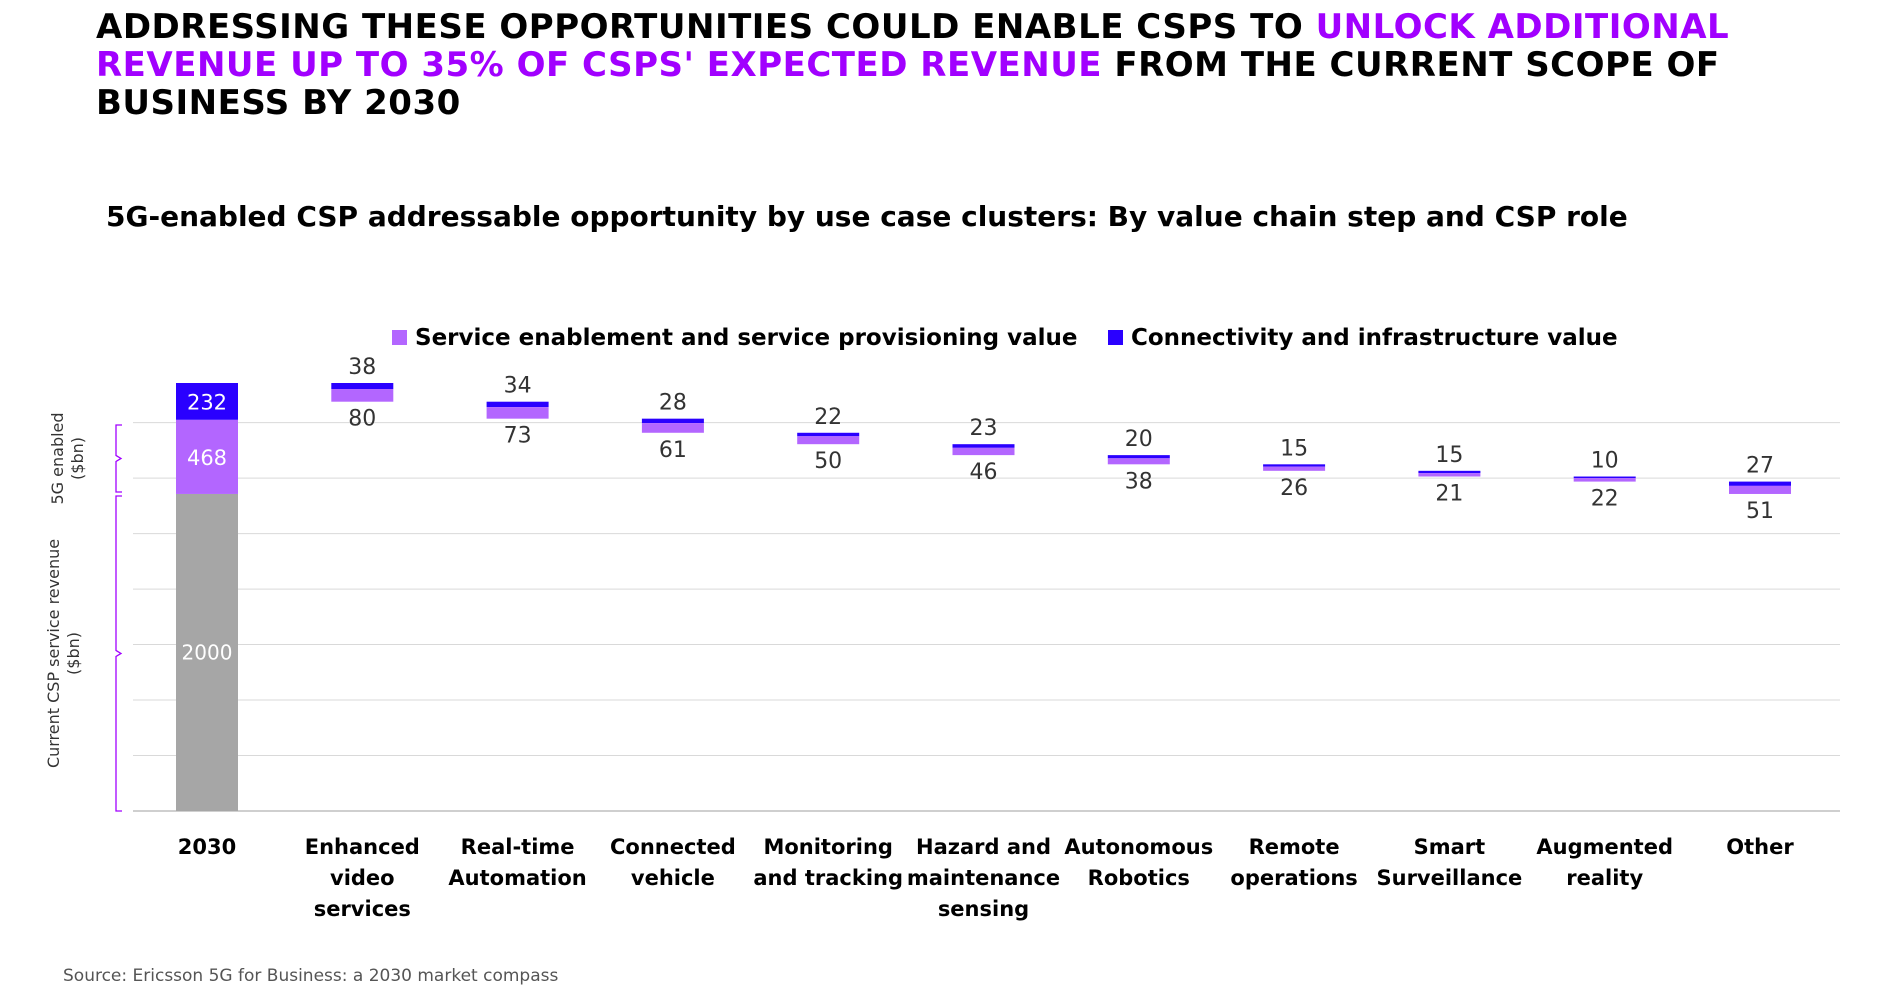  I want to click on category-label: Hazard and maintenance sensing, so click(983, 878).